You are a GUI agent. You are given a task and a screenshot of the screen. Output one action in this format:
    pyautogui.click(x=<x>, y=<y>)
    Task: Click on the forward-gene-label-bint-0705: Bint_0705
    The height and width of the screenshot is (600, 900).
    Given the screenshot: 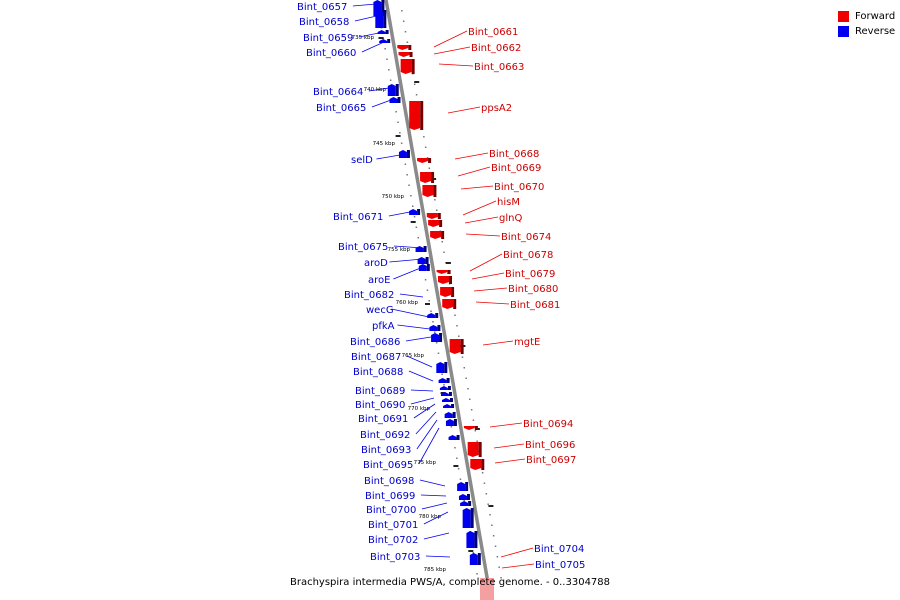 What is the action you would take?
    pyautogui.click(x=560, y=565)
    